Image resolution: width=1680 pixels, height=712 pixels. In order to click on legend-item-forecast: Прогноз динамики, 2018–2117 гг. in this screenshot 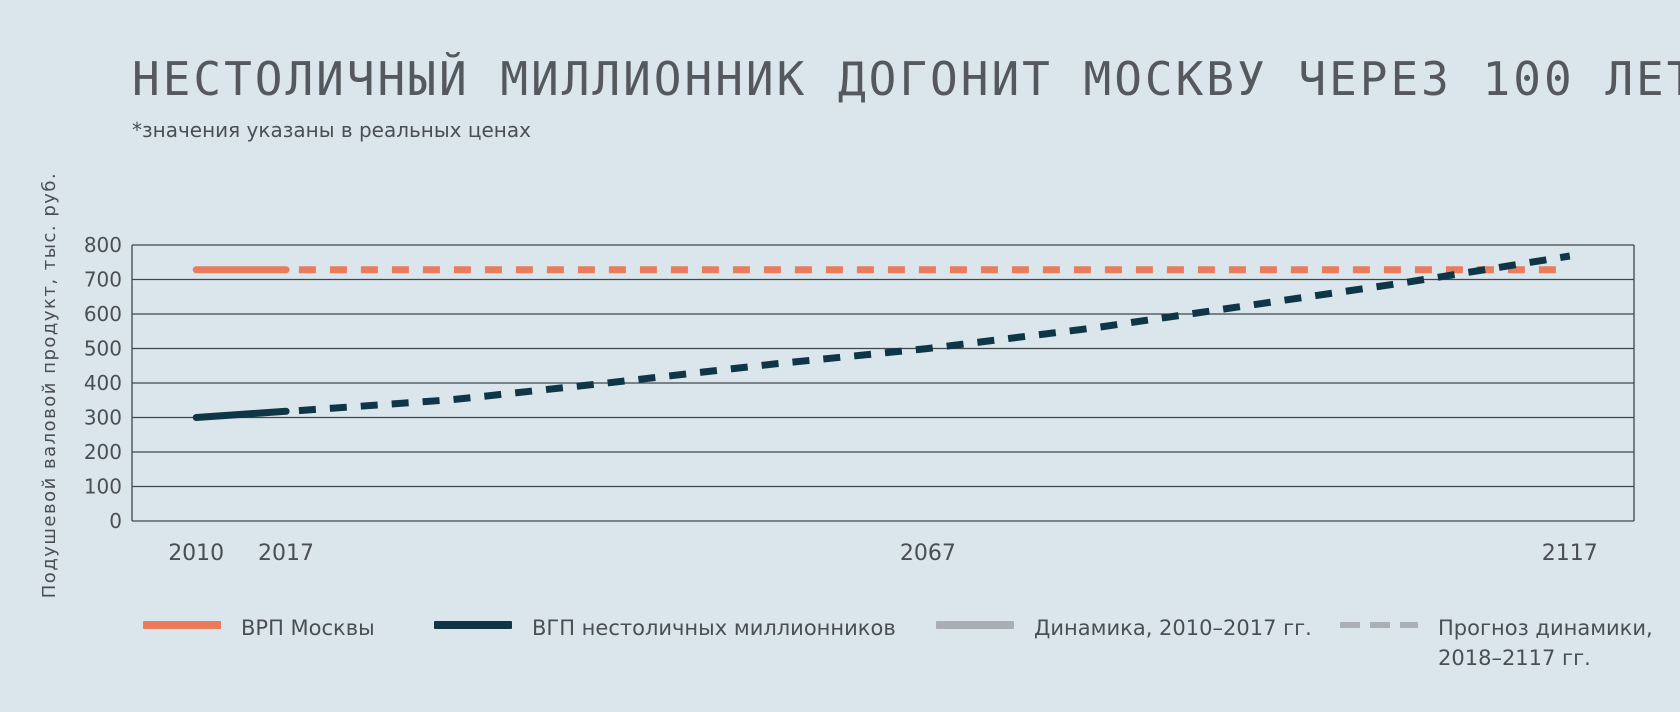, I will do `click(1496, 643)`.